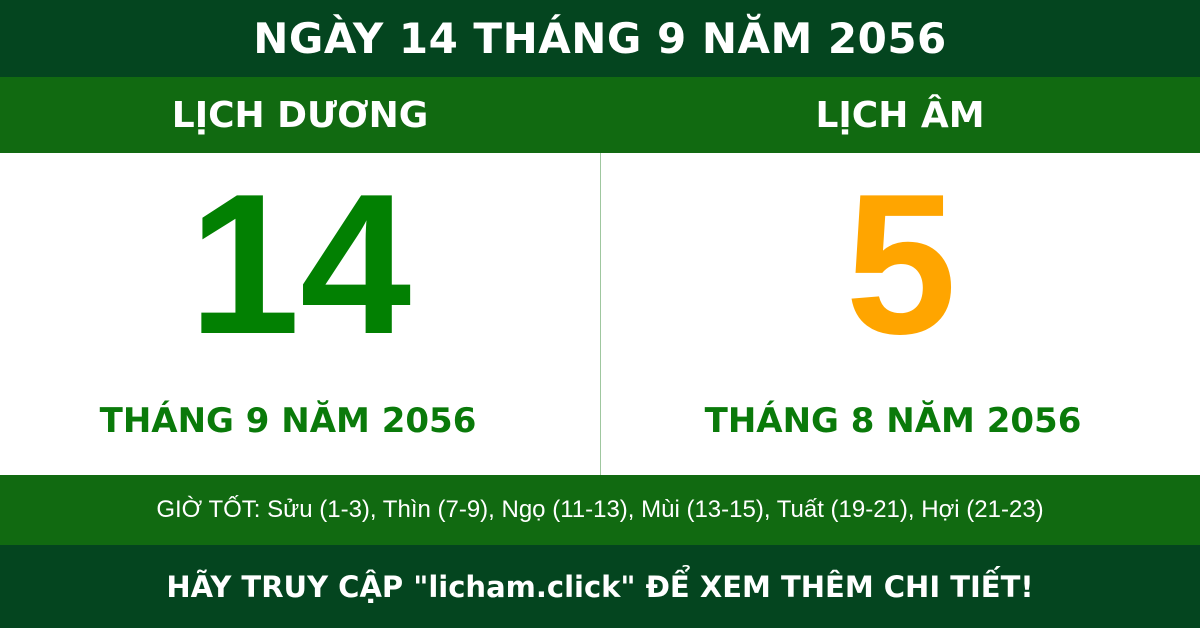 This screenshot has height=628, width=1200. I want to click on solar-calendar-label: LỊCH DƯƠNG, so click(300, 115).